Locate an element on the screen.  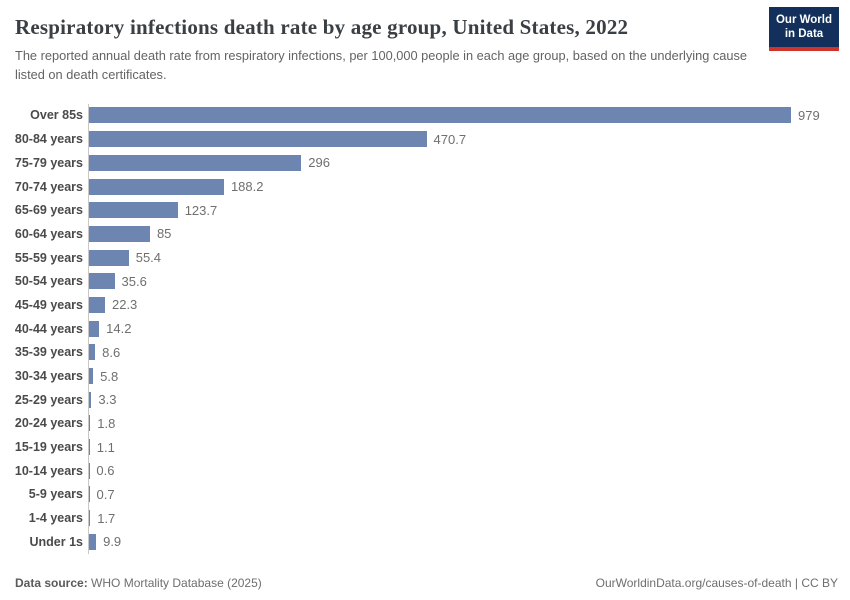
chart-row: 30-34 years 5.8 is located at coordinates (425, 376).